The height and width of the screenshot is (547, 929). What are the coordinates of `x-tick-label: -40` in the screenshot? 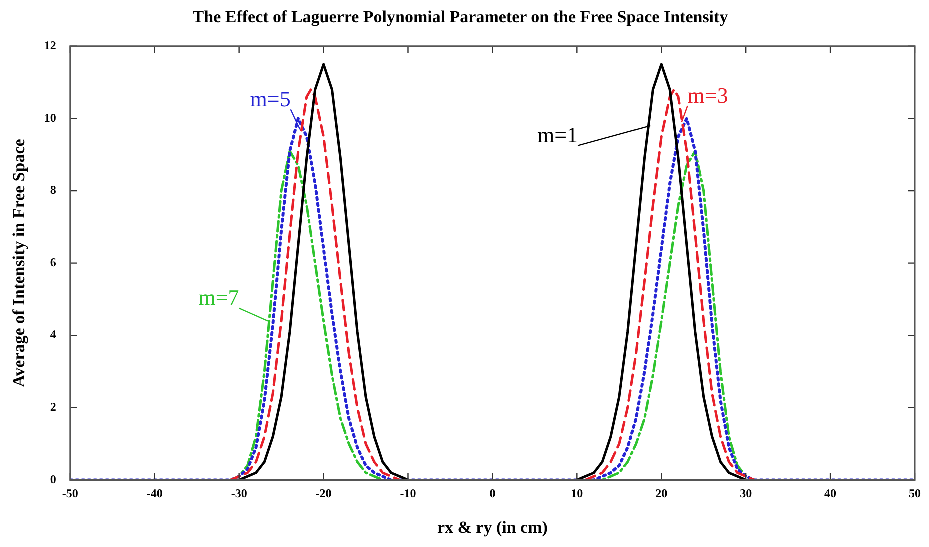 It's located at (154, 493).